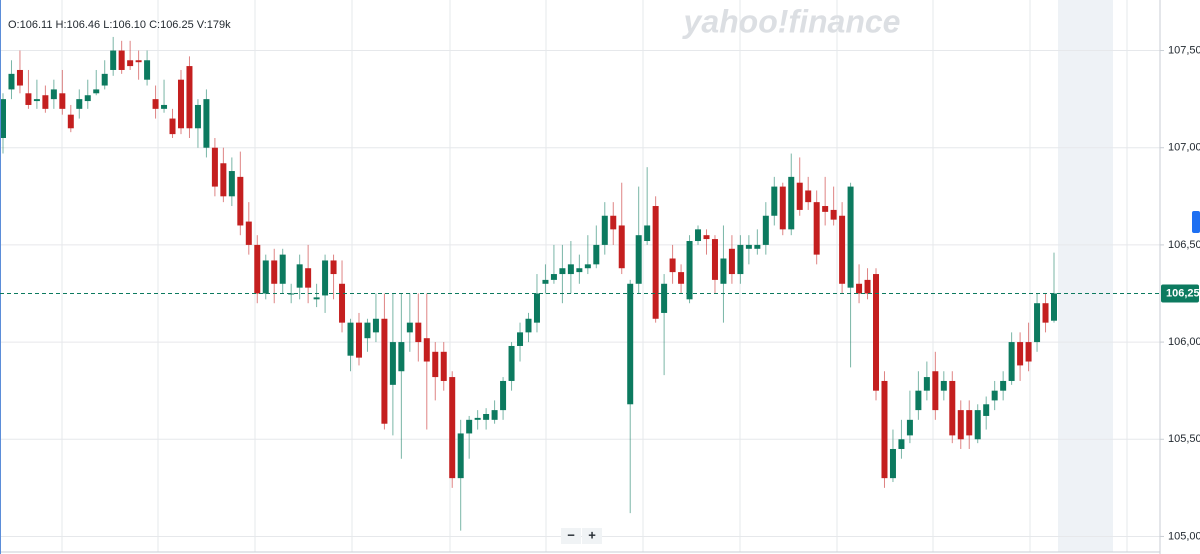 The image size is (1200, 554). I want to click on last-price-box, so click(1180, 293).